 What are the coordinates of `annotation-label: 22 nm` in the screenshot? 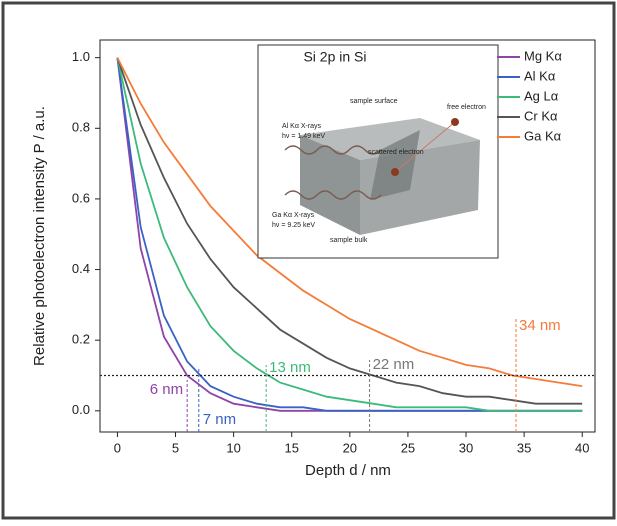 It's located at (394, 364).